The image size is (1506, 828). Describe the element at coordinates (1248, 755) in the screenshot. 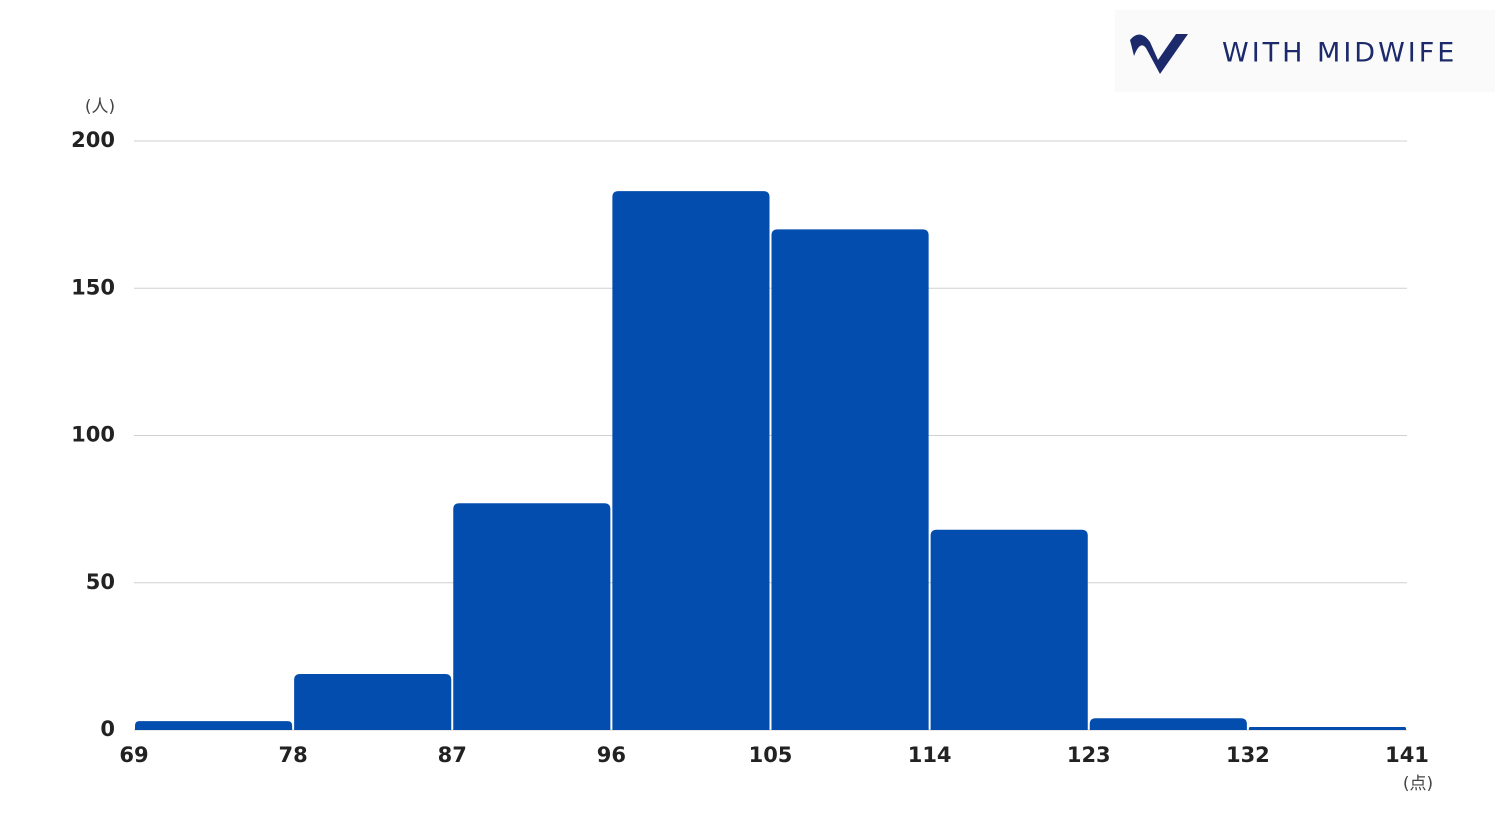

I see `x-tick-label: 132` at that location.